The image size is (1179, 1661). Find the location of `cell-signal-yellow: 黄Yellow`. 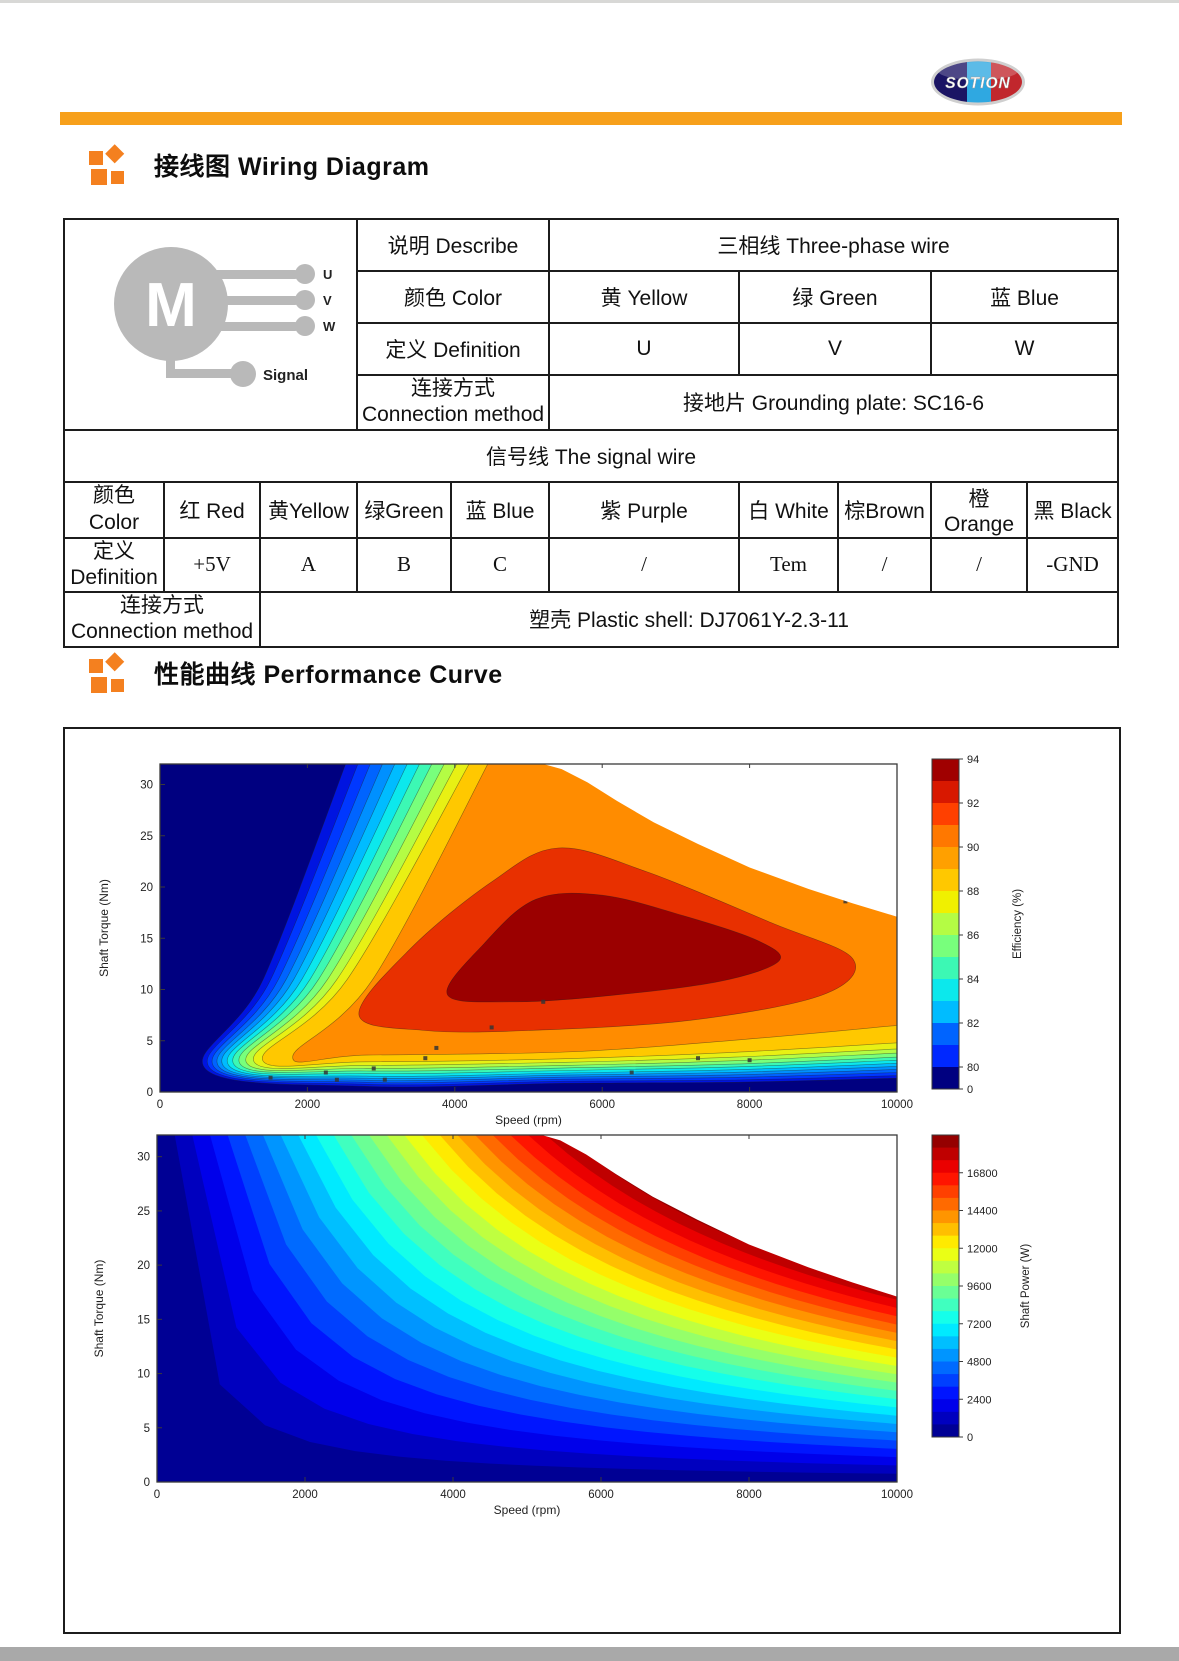

cell-signal-yellow: 黄Yellow is located at coordinates (308, 509).